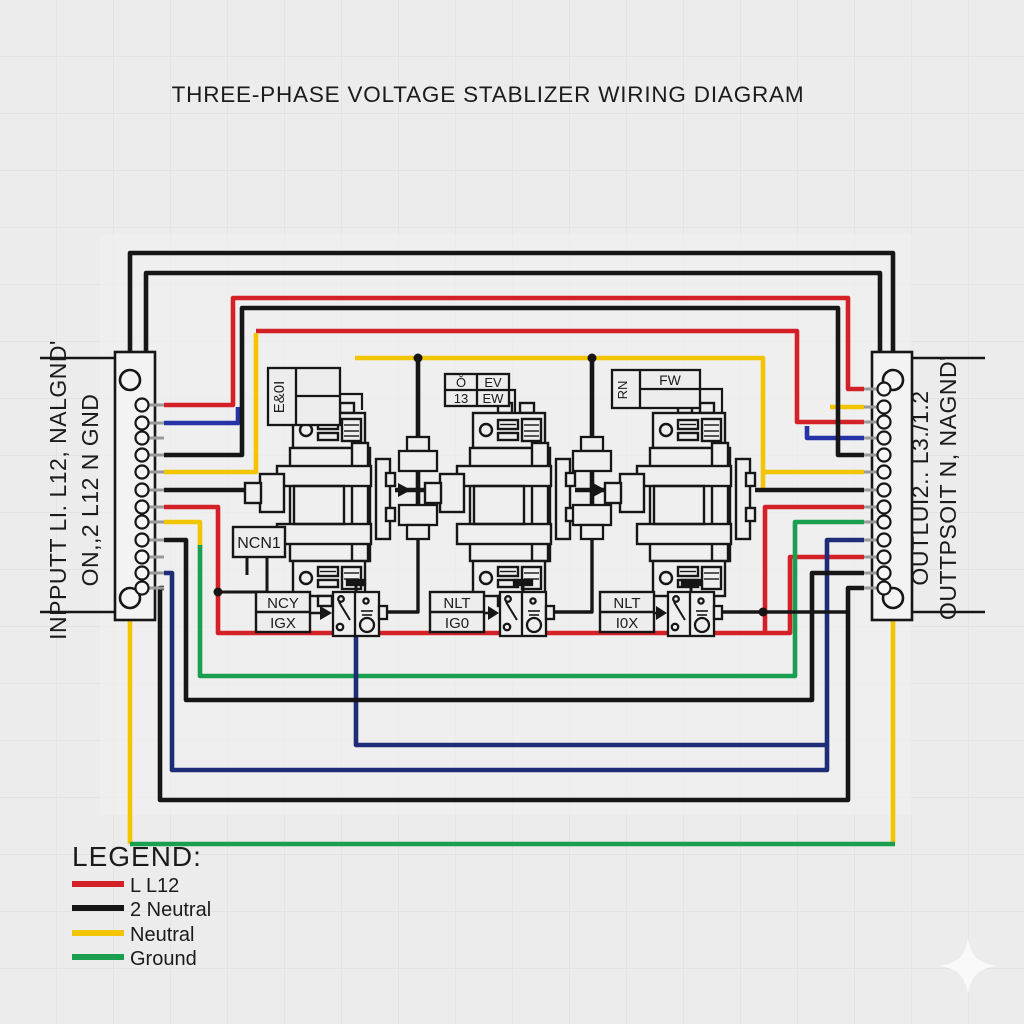 This screenshot has width=1024, height=1024. Describe the element at coordinates (98, 933) in the screenshot. I see `legend-swatch-neutral` at that location.